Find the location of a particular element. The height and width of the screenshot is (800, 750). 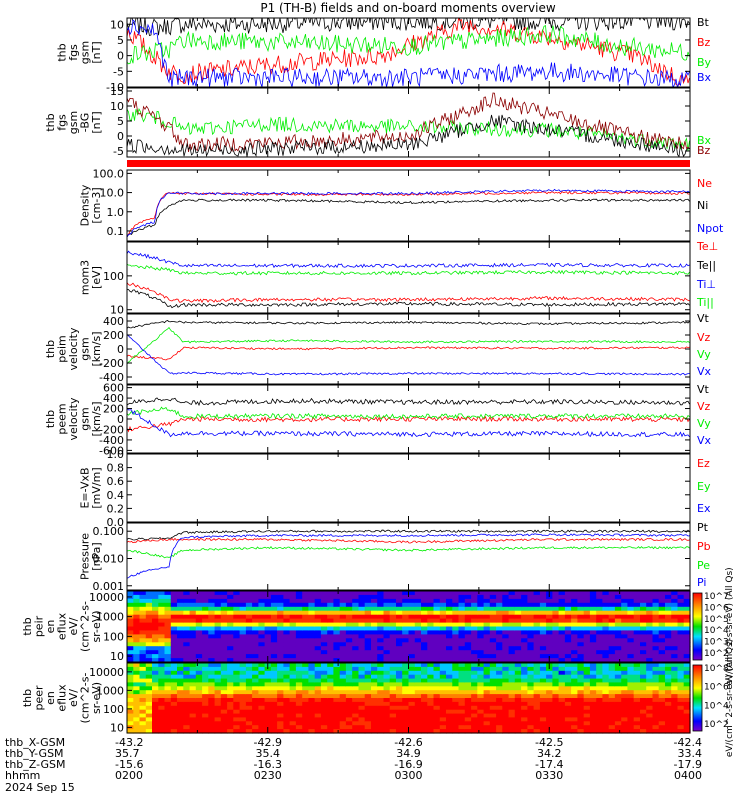

ephemeris-label: thb_X-GSM is located at coordinates (35, 742).